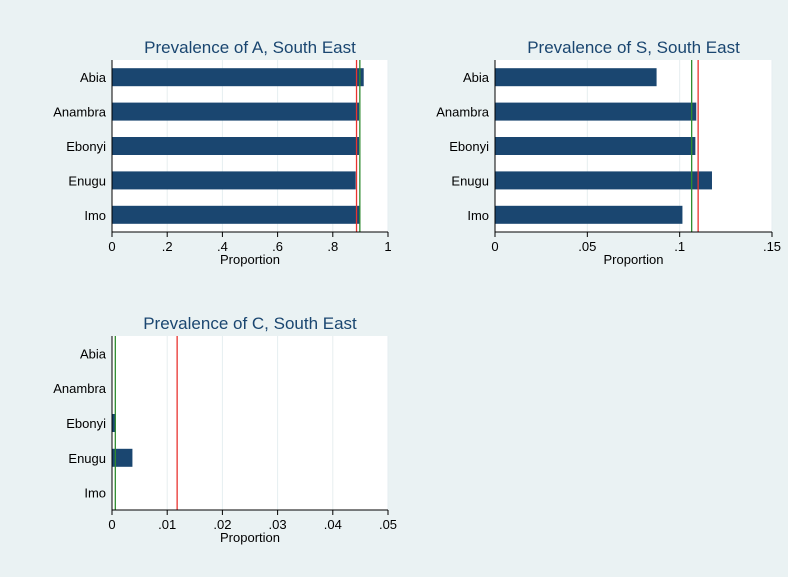 This screenshot has height=577, width=788. Describe the element at coordinates (167, 524) in the screenshot. I see `x-tick-label: .01` at that location.